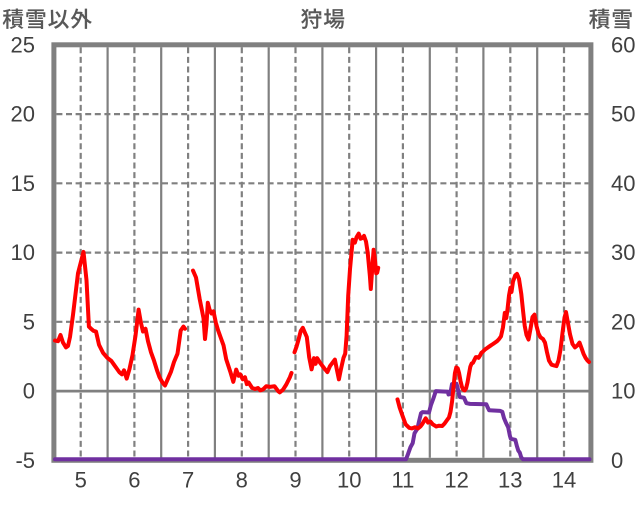  What do you see at coordinates (134, 480) in the screenshot?
I see `svg-text: 6` at bounding box center [134, 480].